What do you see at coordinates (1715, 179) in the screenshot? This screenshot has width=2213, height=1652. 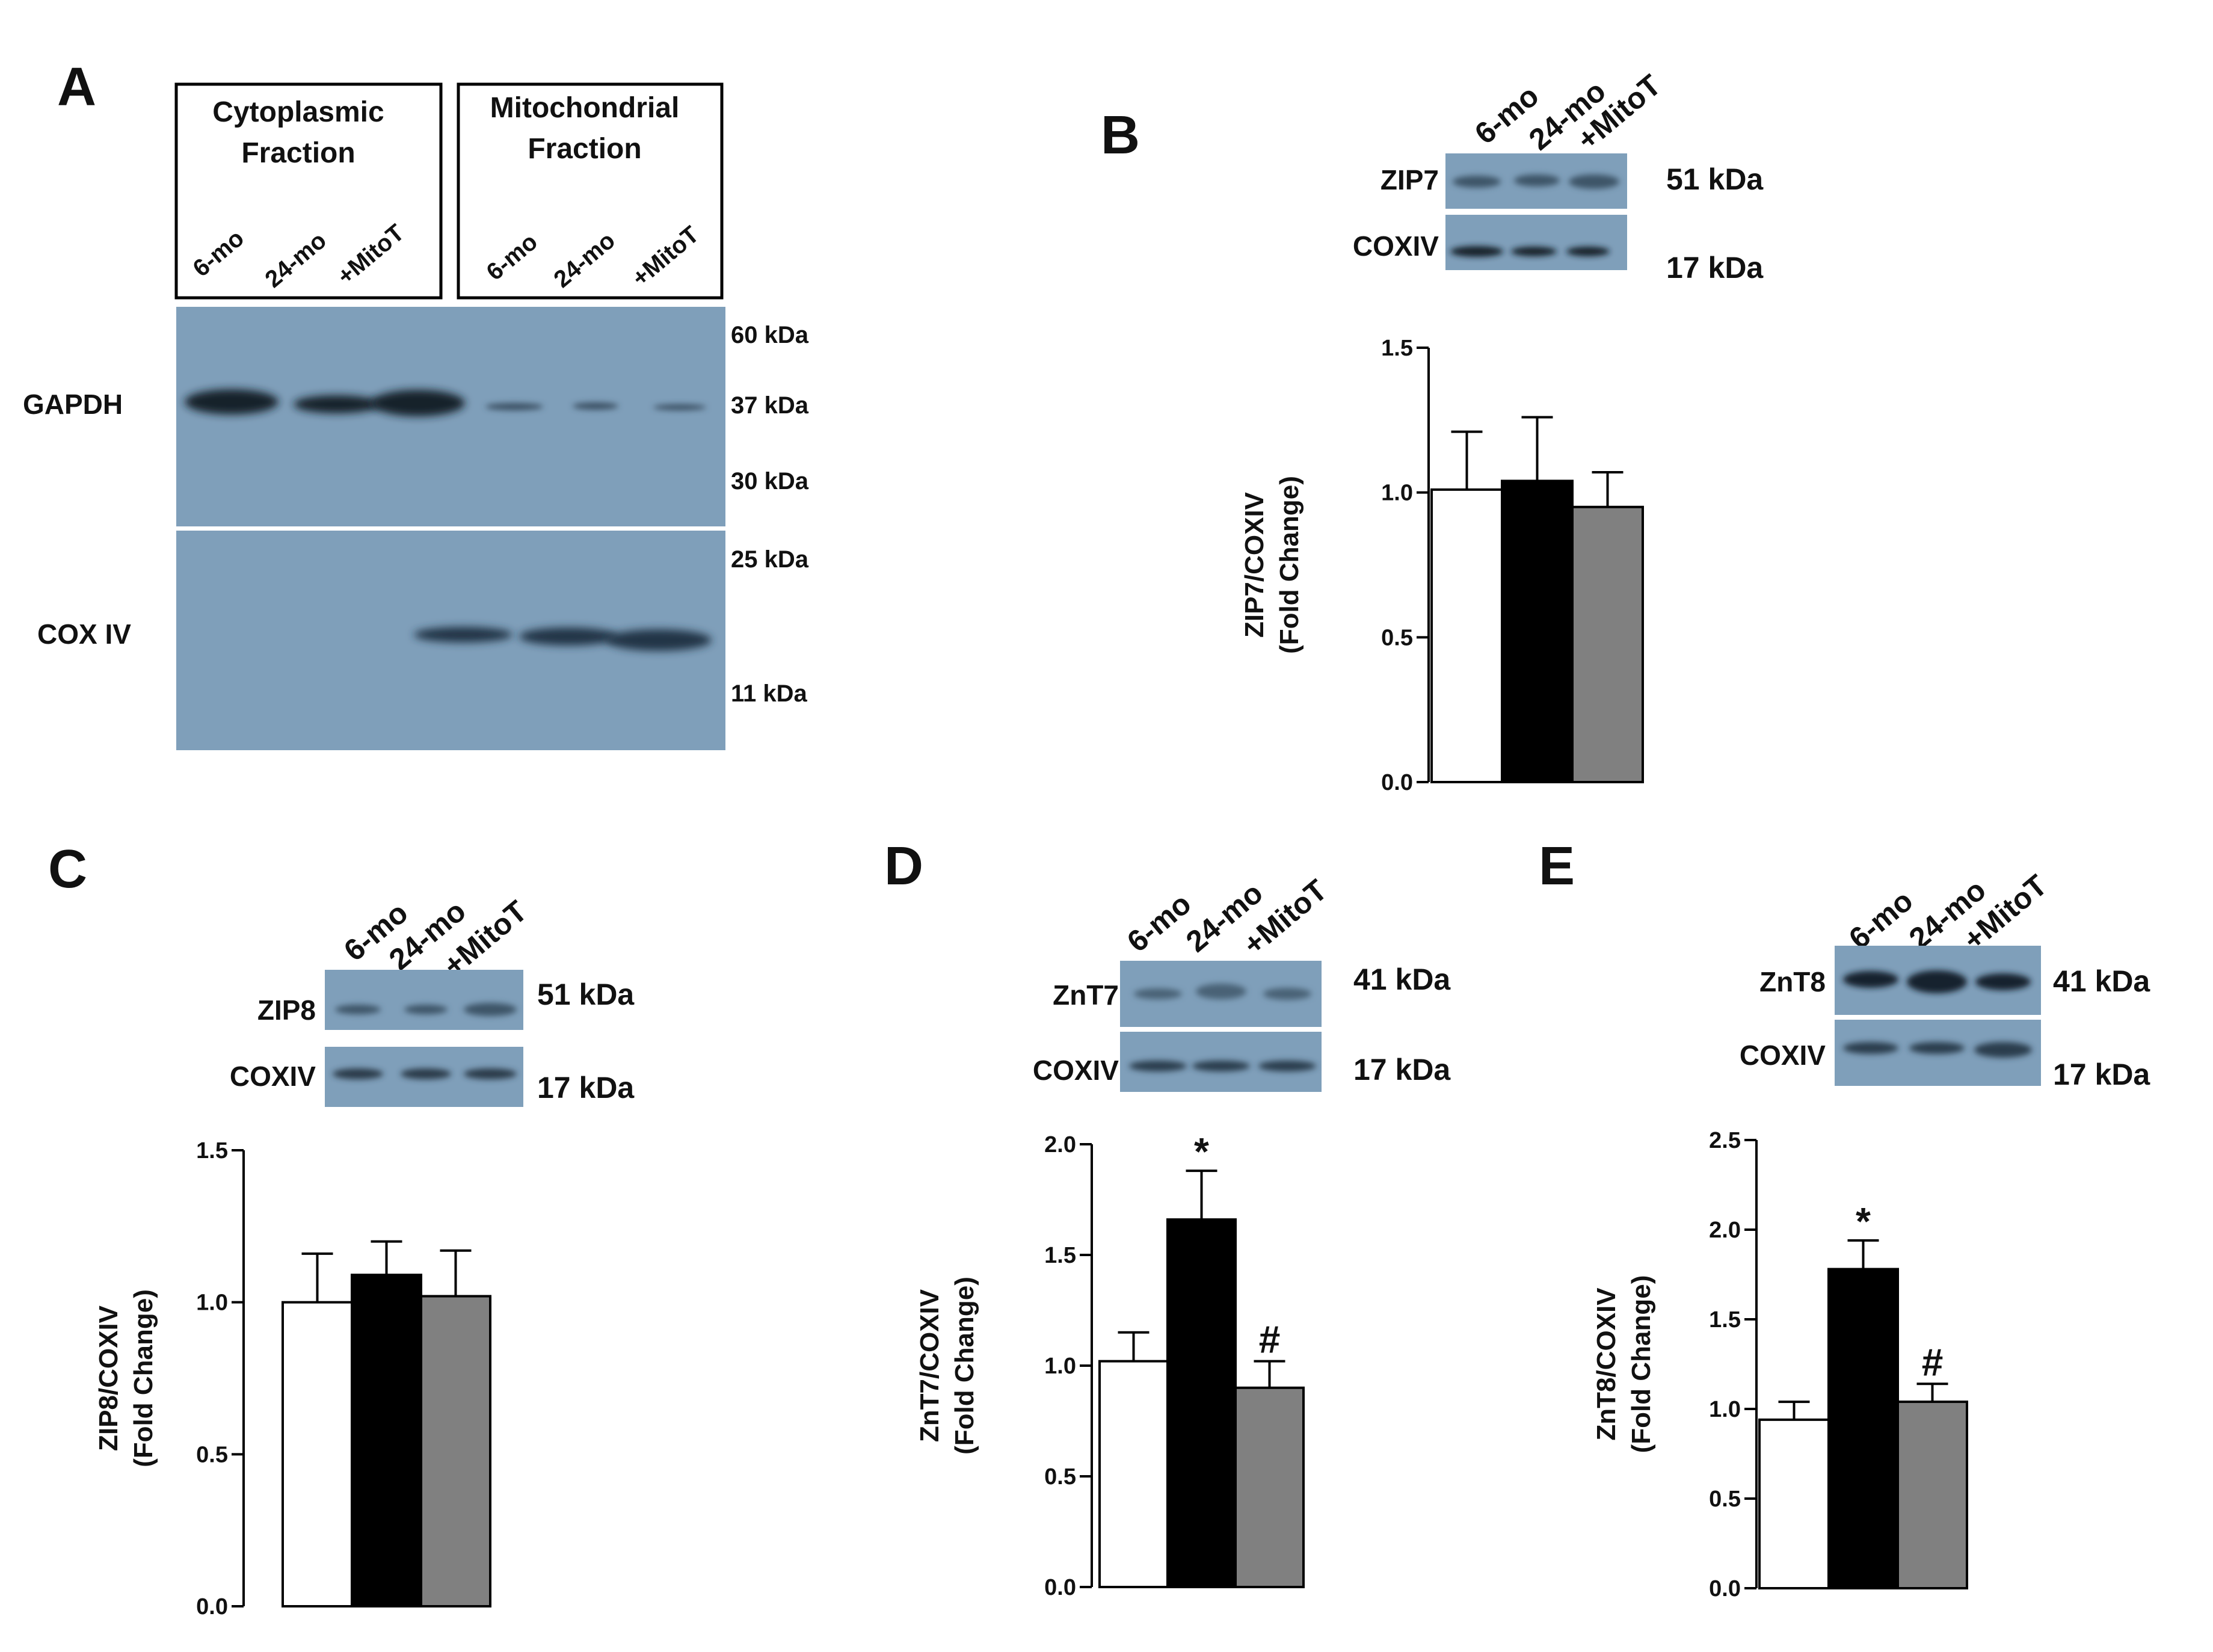 I see `zip7-kda: 51 kDa` at bounding box center [1715, 179].